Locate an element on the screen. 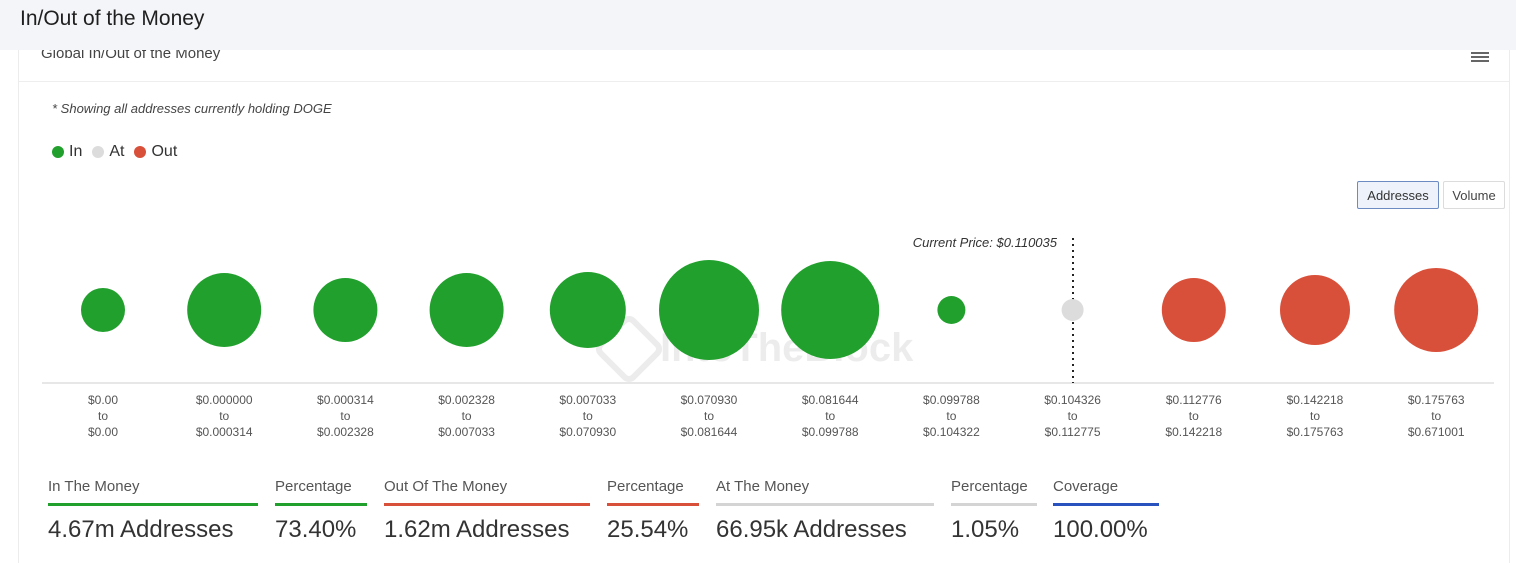  stat-label-1: Percentage is located at coordinates (321, 492).